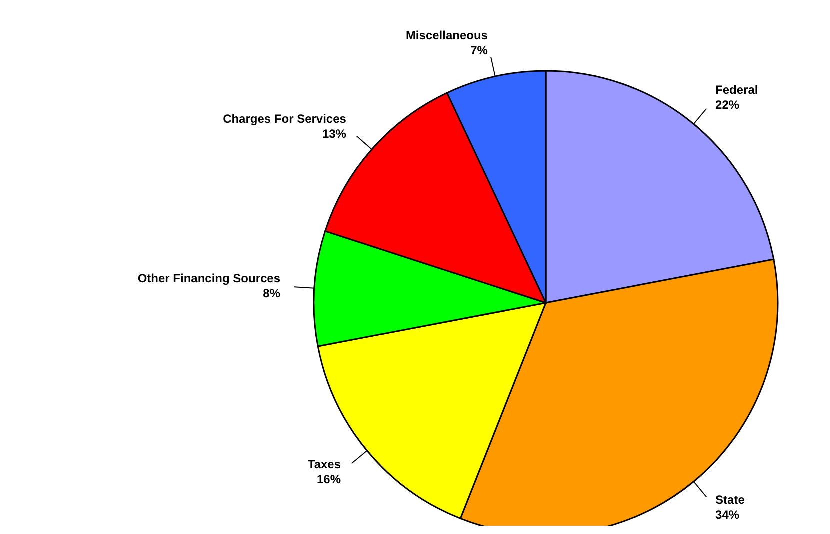 The width and height of the screenshot is (830, 534). I want to click on data-label: 8%, so click(272, 293).